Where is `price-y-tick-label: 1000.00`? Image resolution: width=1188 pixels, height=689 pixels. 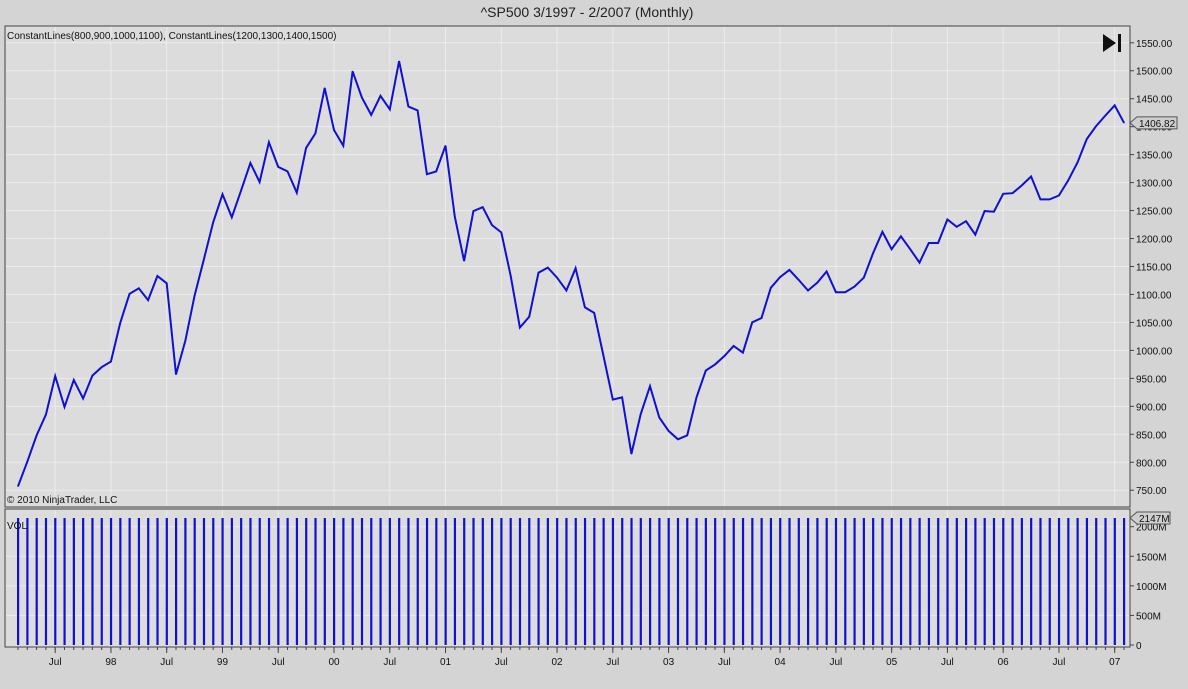
price-y-tick-label: 1000.00 is located at coordinates (1154, 351).